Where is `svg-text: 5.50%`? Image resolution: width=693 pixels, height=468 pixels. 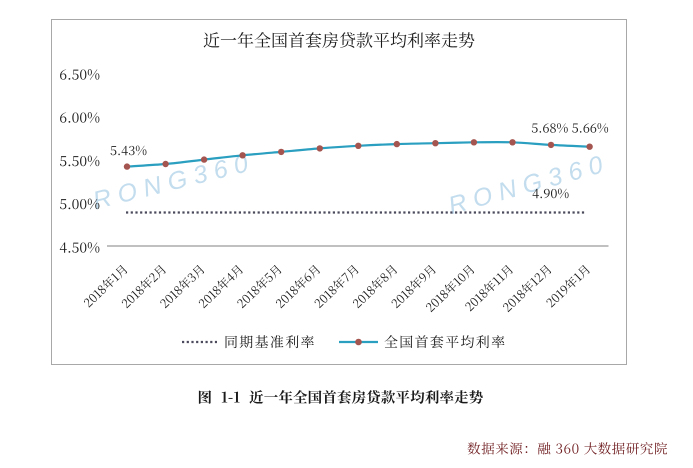
svg-text: 5.50% is located at coordinates (79, 161).